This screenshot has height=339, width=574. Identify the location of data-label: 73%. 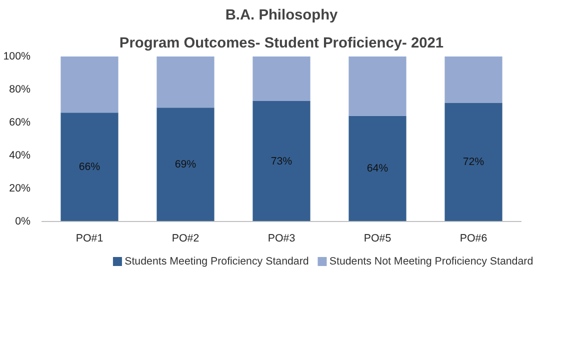
(281, 161).